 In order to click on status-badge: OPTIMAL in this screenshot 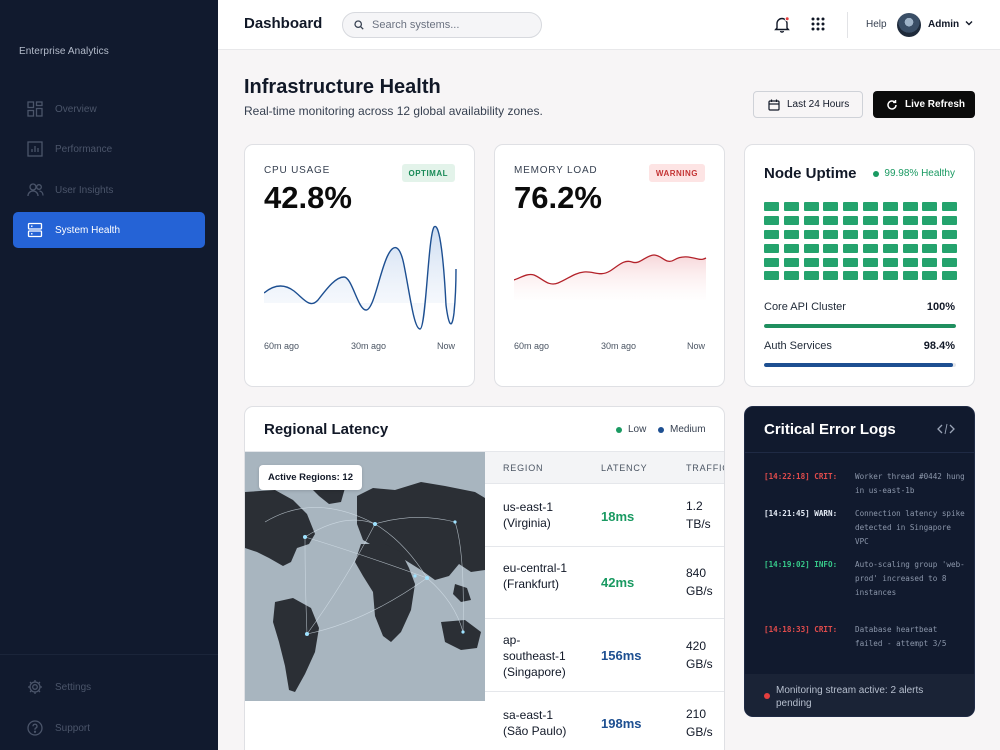, I will do `click(428, 173)`.